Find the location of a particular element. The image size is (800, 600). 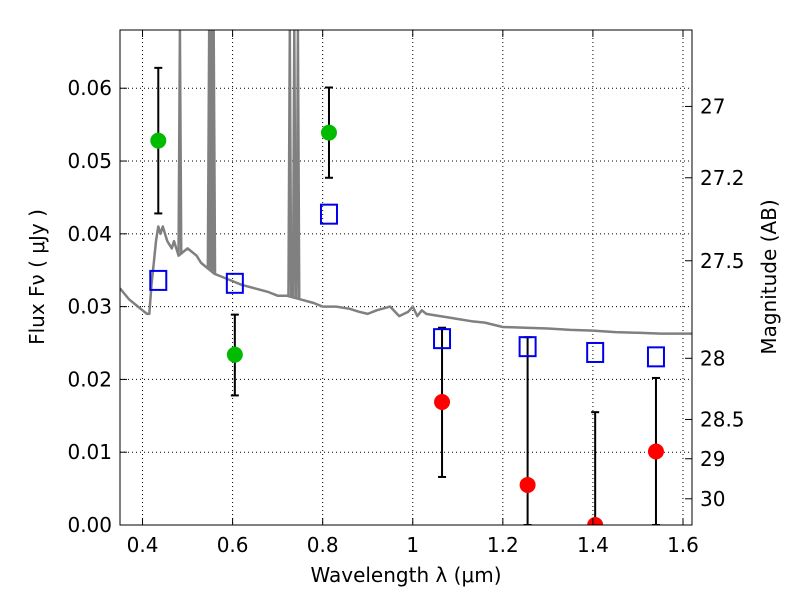

right-tick-label: 30 is located at coordinates (712, 499).